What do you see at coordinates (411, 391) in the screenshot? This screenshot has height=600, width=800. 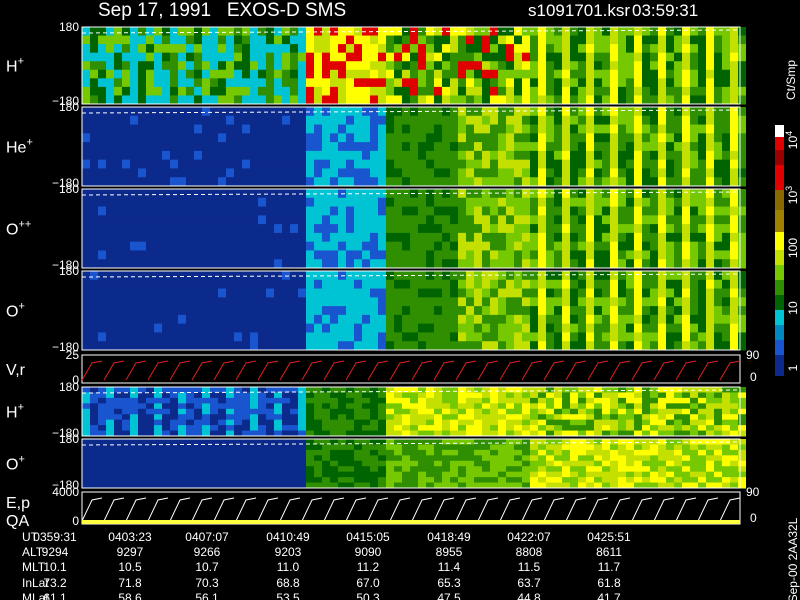 I see `dashed-trace` at bounding box center [411, 391].